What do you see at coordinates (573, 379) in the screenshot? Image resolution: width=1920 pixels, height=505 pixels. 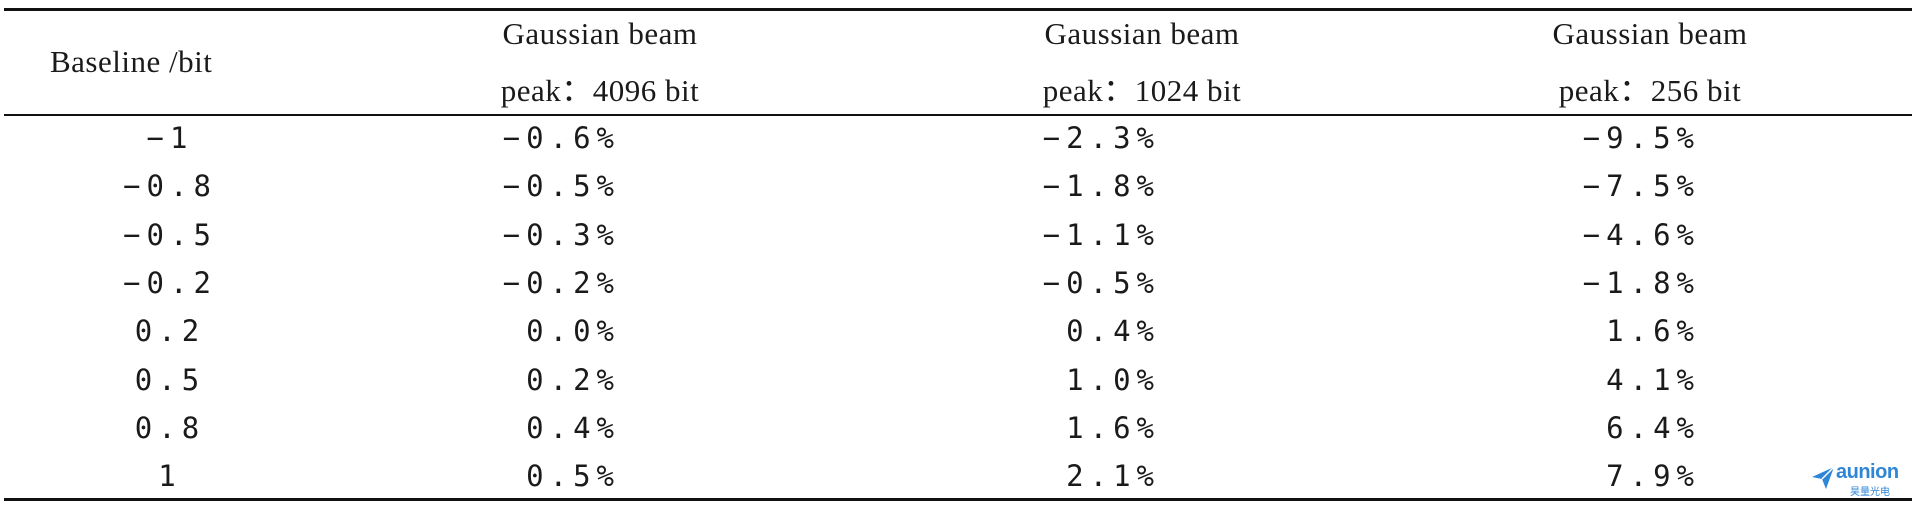 I see `cell-v4096: 0.2%` at bounding box center [573, 379].